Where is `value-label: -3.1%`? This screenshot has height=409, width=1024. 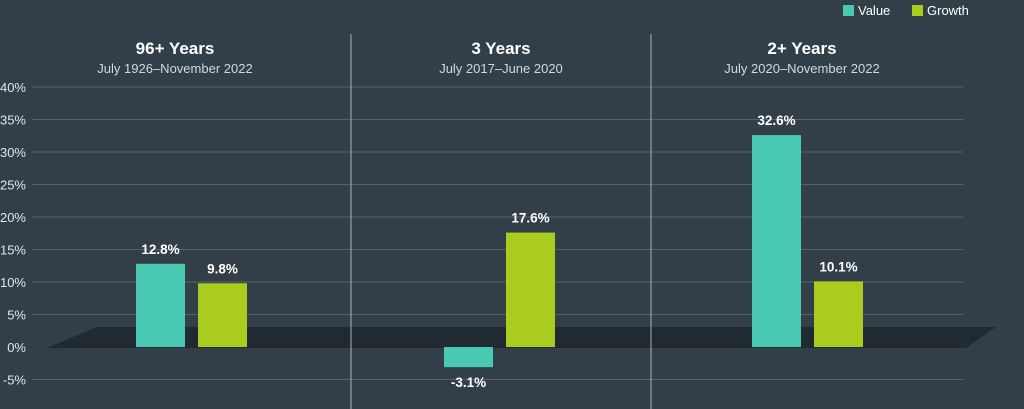
value-label: -3.1% is located at coordinates (468, 382).